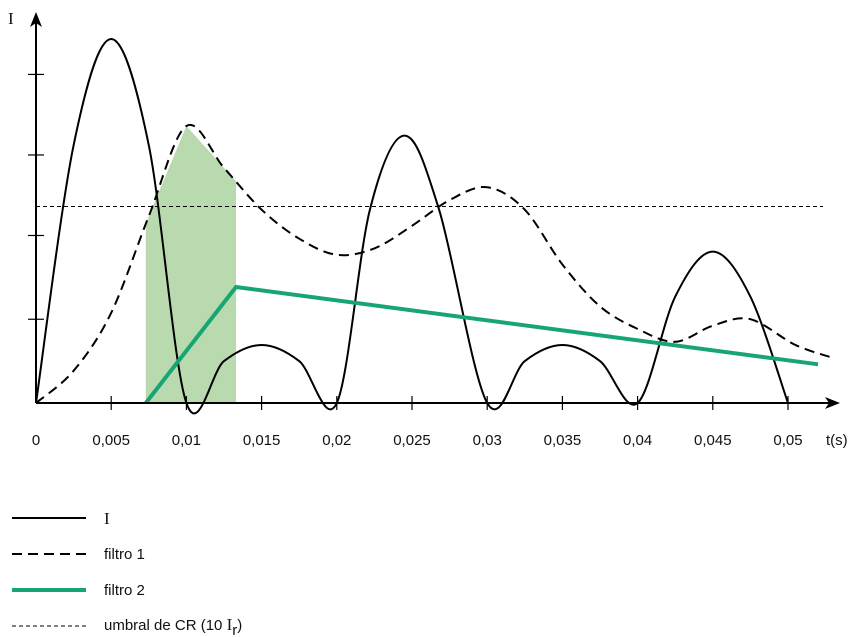 This screenshot has width=860, height=637. I want to click on x-tick-label-4: 0,02, so click(336, 440).